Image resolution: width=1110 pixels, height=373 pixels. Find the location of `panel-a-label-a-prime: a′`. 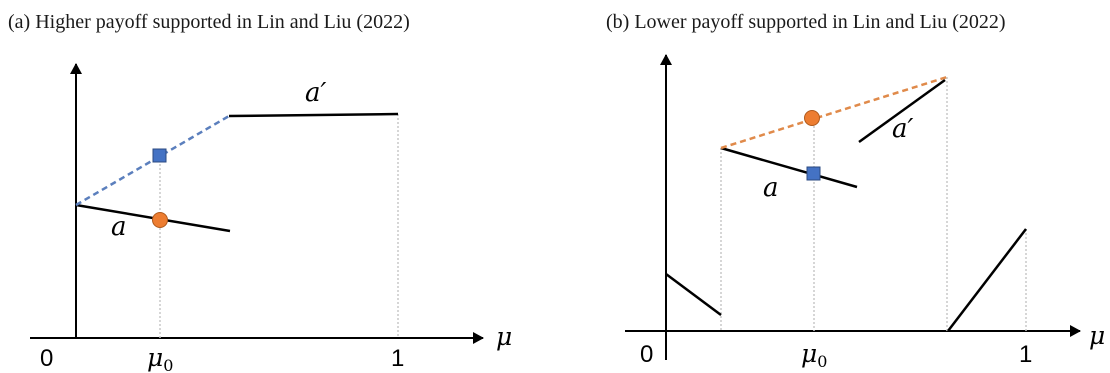

panel-a-label-a-prime: a′ is located at coordinates (316, 93).